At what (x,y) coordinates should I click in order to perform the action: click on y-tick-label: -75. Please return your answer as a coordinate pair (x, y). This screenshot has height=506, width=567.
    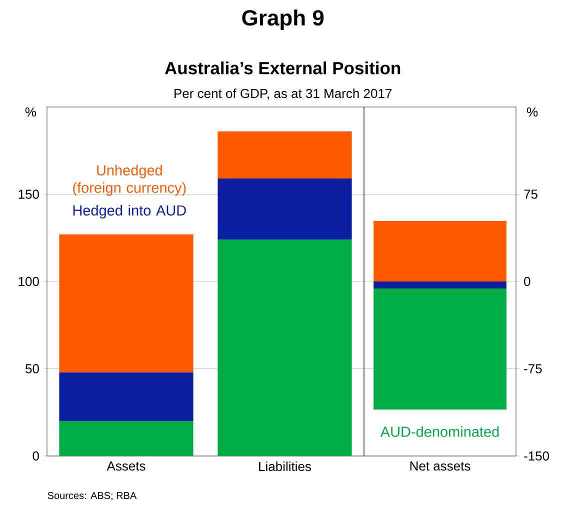
    Looking at the image, I should click on (533, 369).